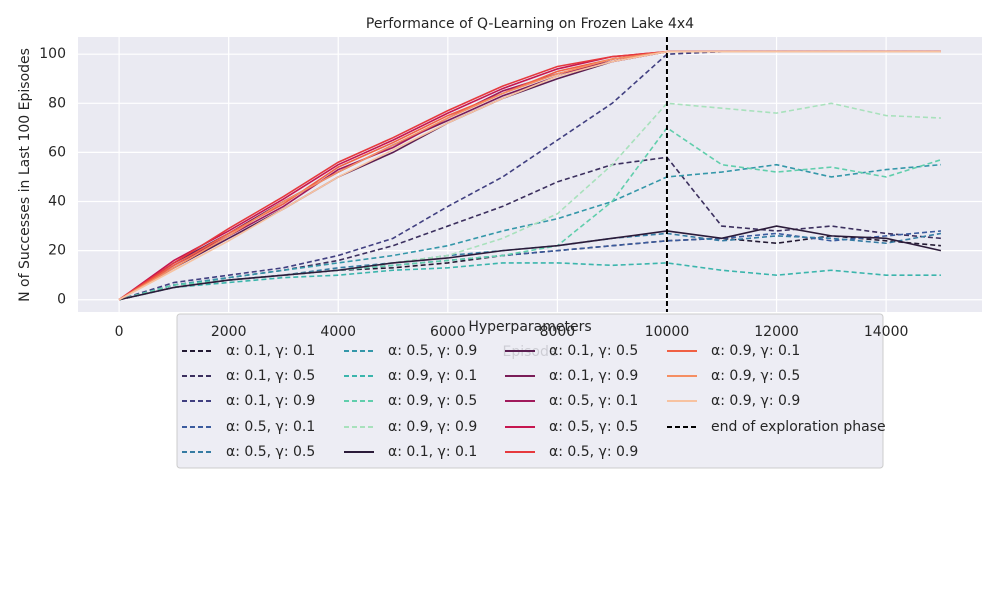 This screenshot has height=600, width=1000. I want to click on x-tick-label: 6000, so click(448, 332).